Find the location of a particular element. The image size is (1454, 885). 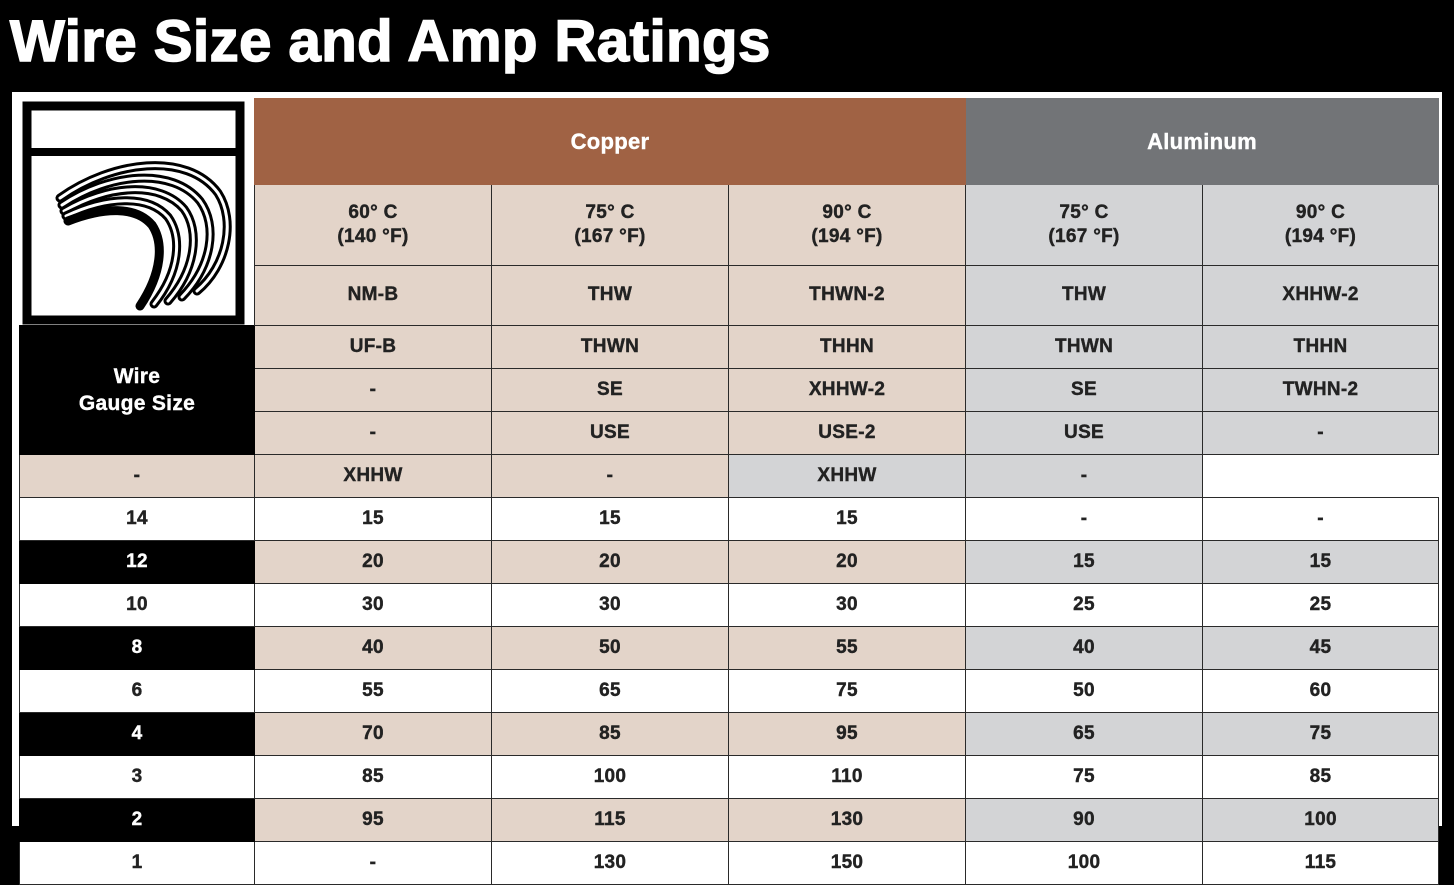

table-row: 6 55 65 75 50 60 is located at coordinates (729, 690).